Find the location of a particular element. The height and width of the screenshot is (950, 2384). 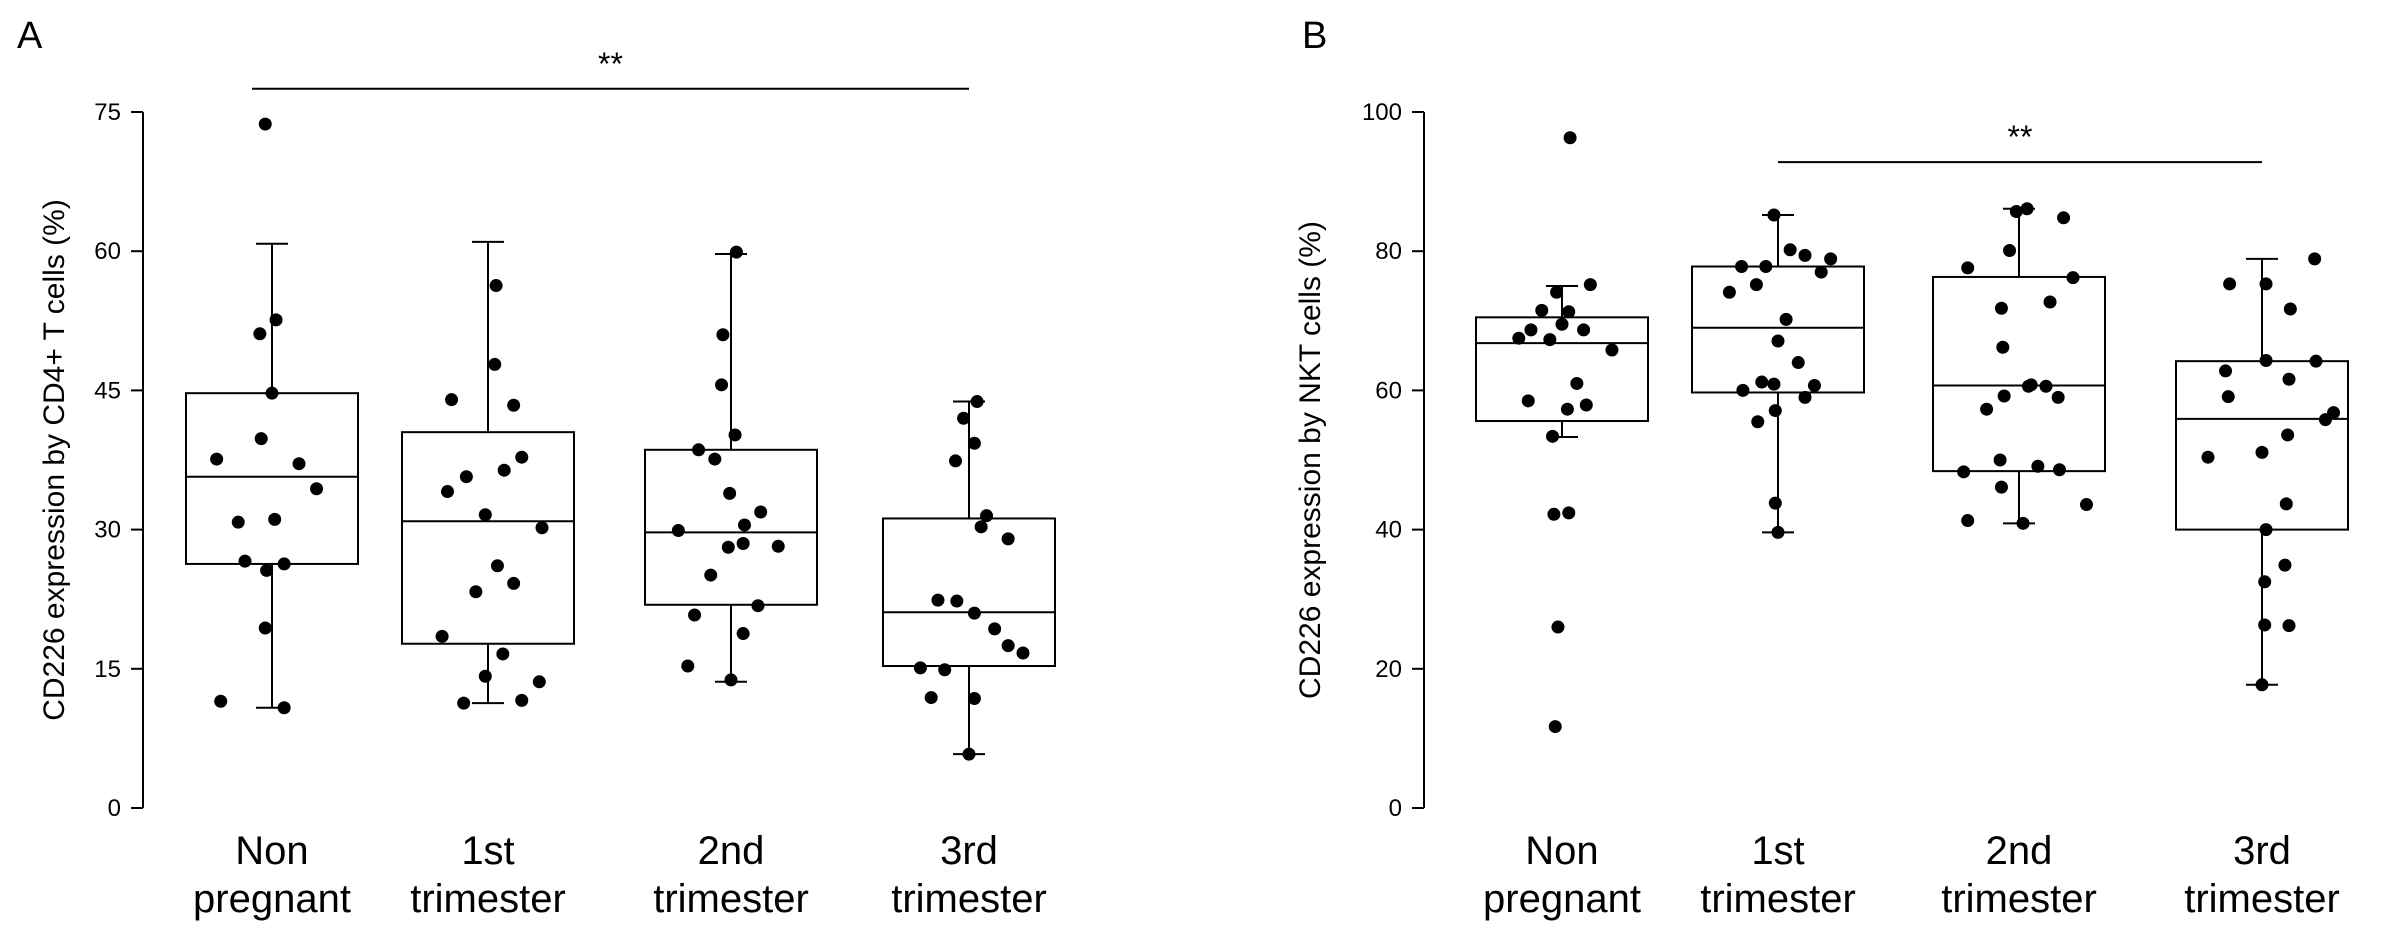

y-tick-label: 75 is located at coordinates (107, 112).